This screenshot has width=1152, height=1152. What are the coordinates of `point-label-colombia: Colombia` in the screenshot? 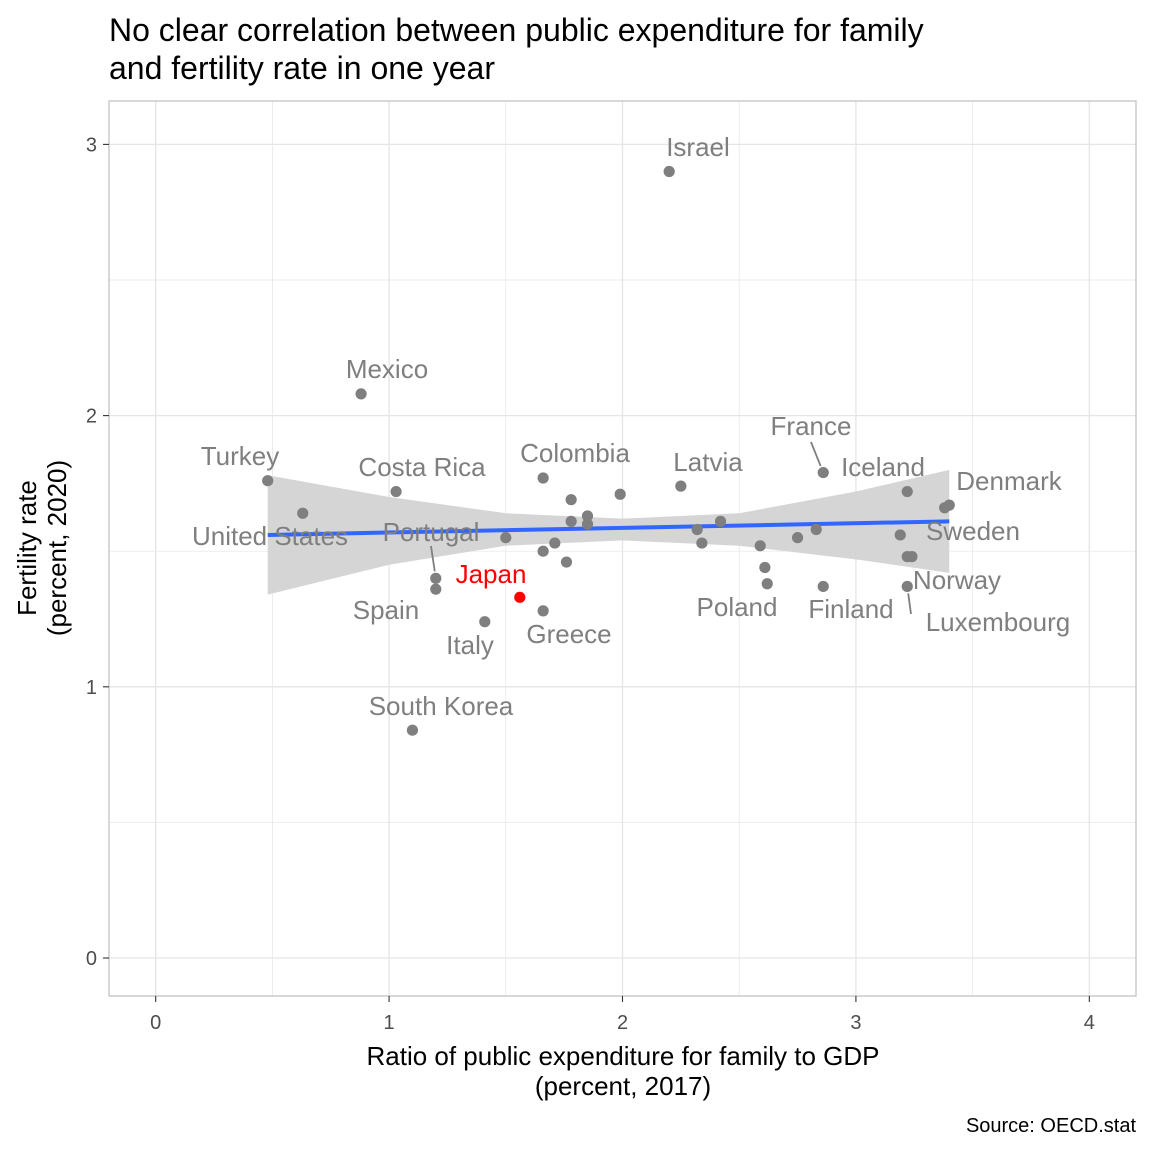 It's located at (575, 453).